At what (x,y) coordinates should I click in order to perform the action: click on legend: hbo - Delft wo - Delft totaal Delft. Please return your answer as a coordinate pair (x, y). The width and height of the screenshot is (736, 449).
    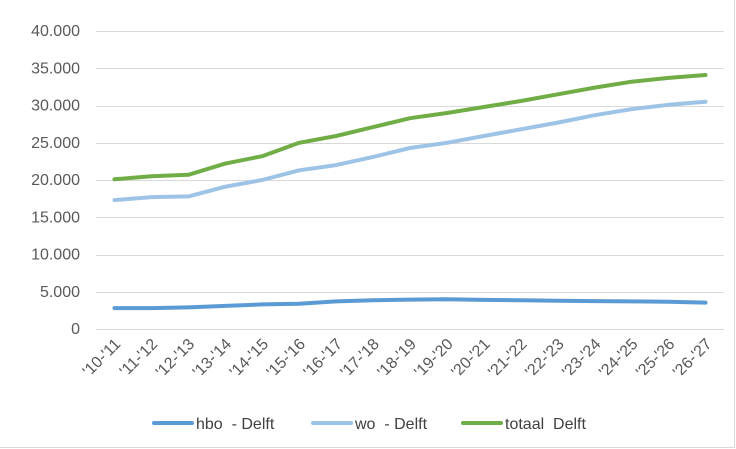
    Looking at the image, I should click on (369, 424).